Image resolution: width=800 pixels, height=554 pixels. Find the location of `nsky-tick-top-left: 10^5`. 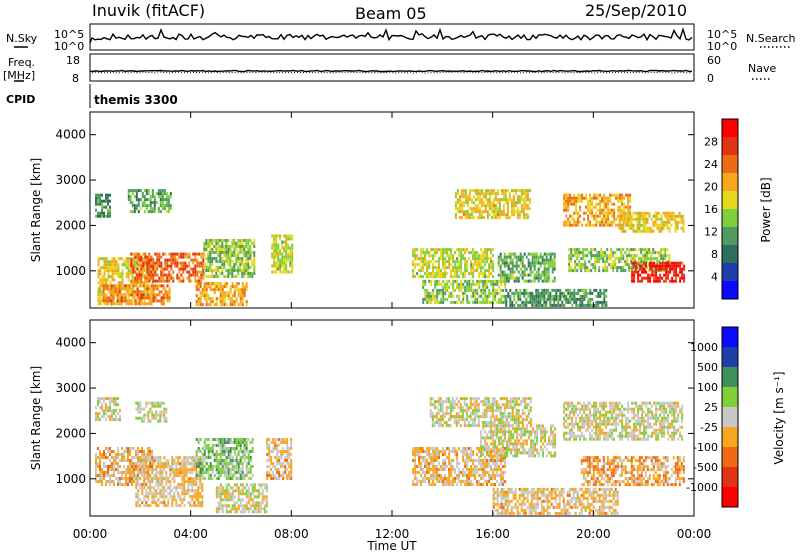

nsky-tick-top-left: 10^5 is located at coordinates (69, 34).